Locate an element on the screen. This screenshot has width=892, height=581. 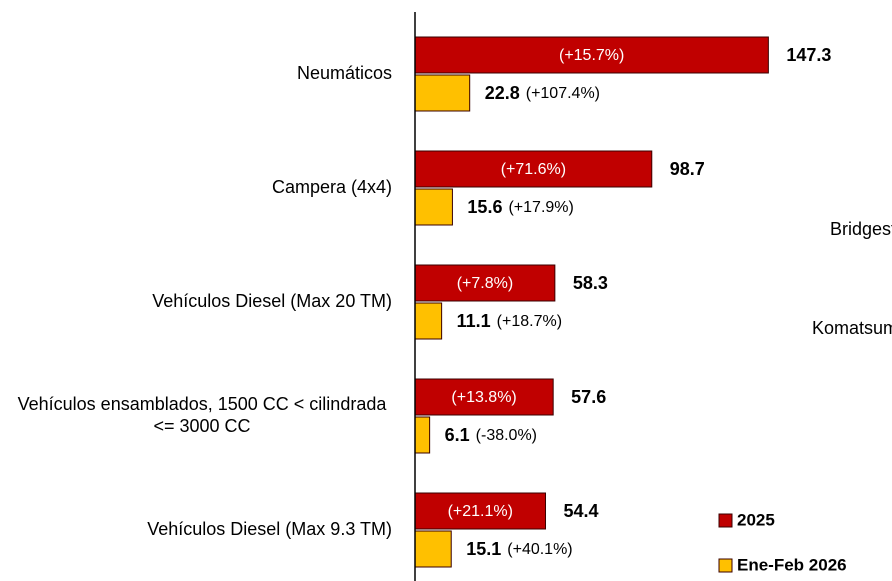
value-label: 58.3 is located at coordinates (590, 283).